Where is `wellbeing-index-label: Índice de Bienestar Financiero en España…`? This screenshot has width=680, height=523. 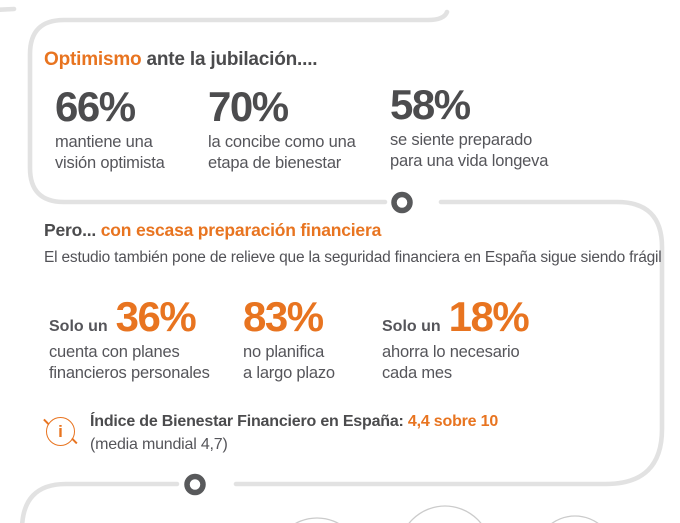 wellbeing-index-label: Índice de Bienestar Financiero en España… is located at coordinates (249, 421).